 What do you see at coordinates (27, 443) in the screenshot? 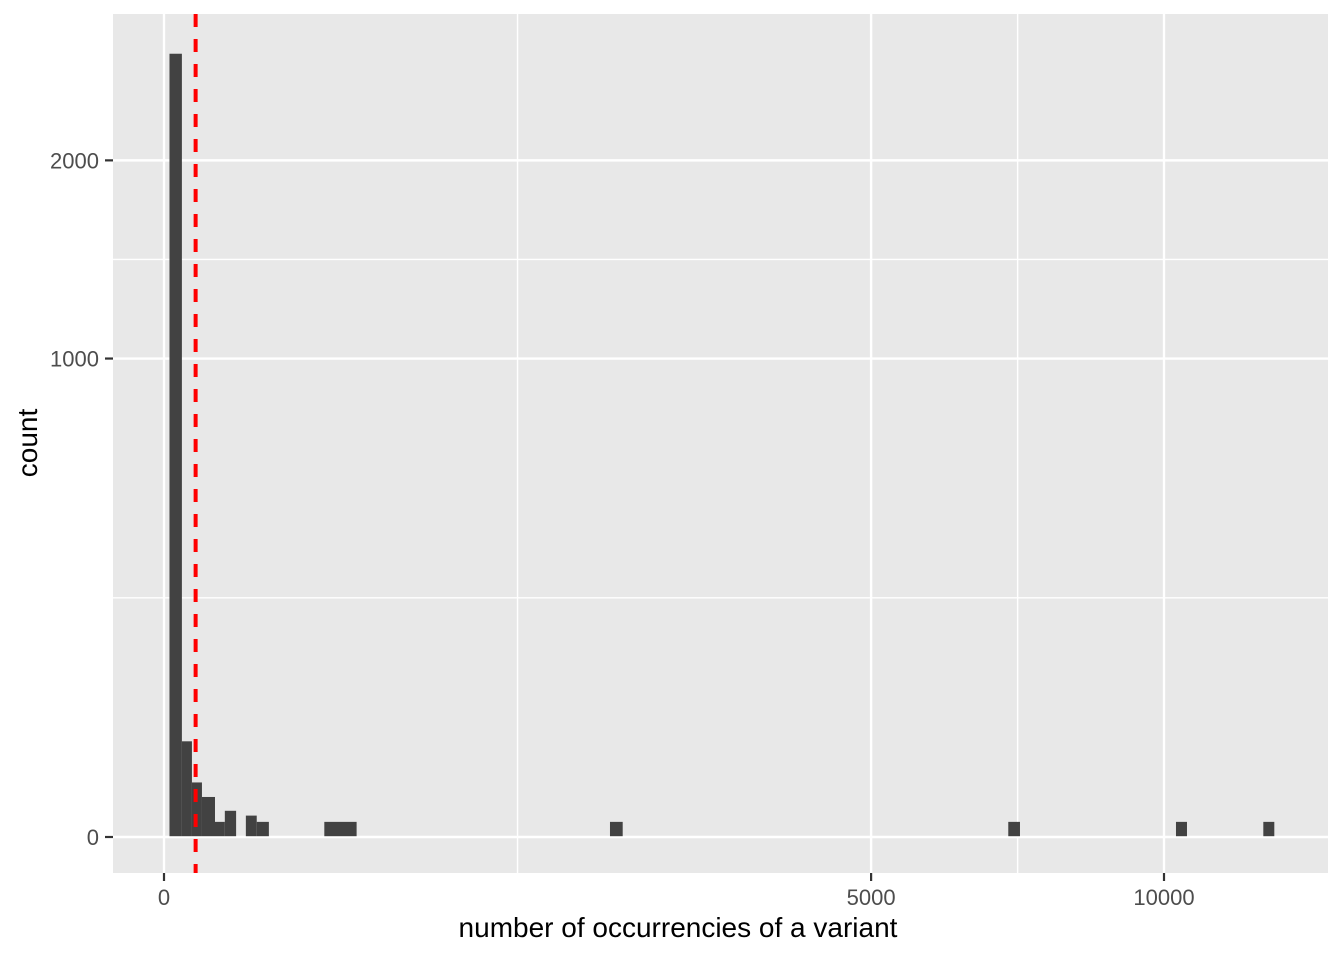
I see `y-axis-title: count` at bounding box center [27, 443].